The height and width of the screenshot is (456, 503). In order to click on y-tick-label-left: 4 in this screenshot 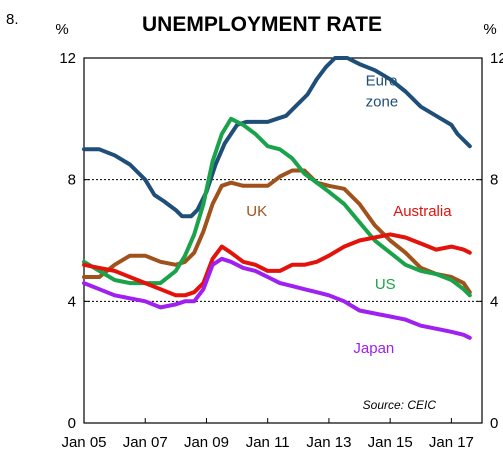, I will do `click(72, 301)`.